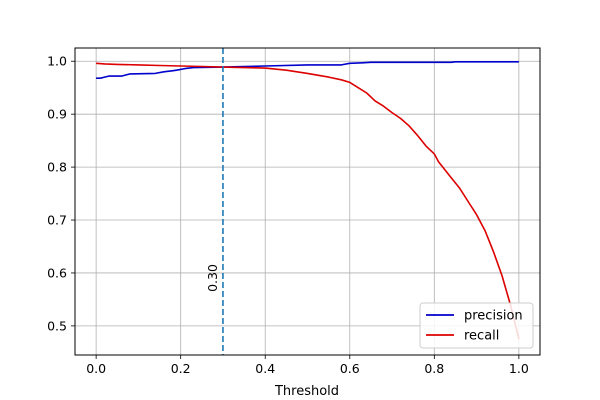 The image size is (600, 400). I want to click on y-tick-label: 0.8, so click(57, 167).